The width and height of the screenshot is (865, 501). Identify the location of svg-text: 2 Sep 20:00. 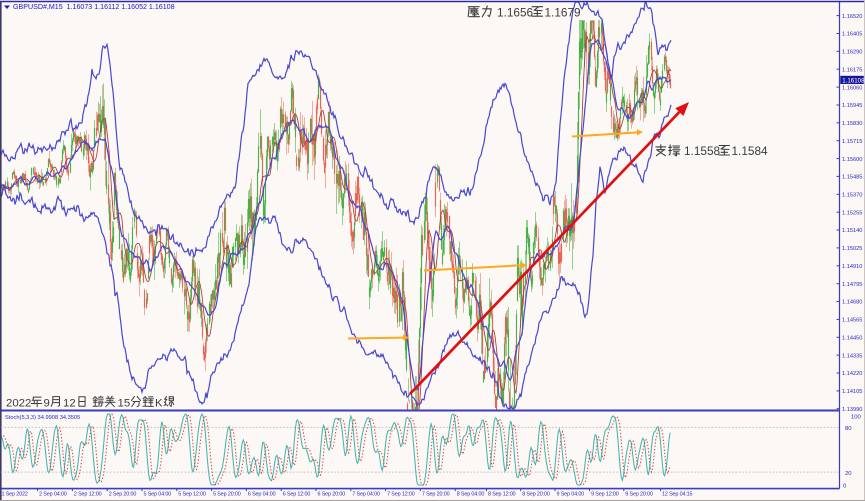
(123, 495).